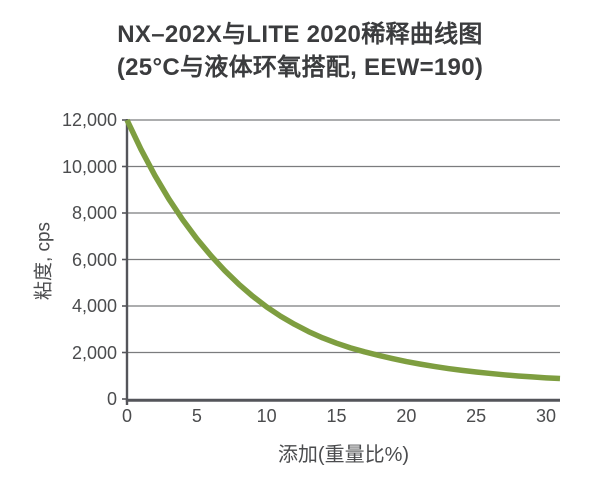 Image resolution: width=600 pixels, height=500 pixels. Describe the element at coordinates (44, 261) in the screenshot. I see `y-axis-label: 粘度, cps` at that location.